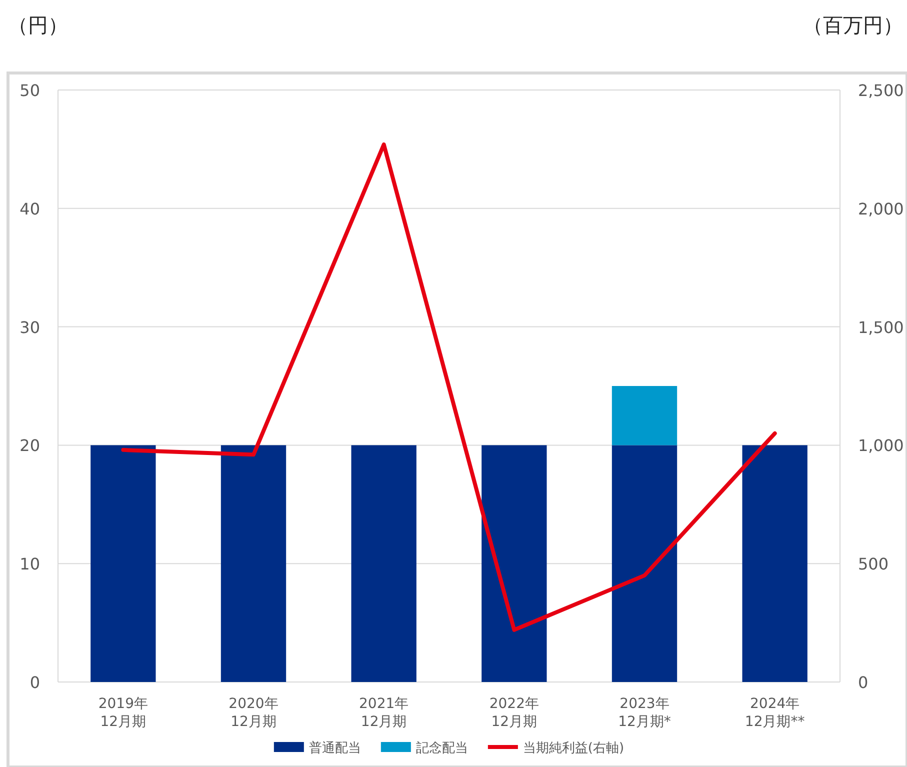  What do you see at coordinates (253, 713) in the screenshot?
I see `x-tick-label: 2020年 12月期` at bounding box center [253, 713].